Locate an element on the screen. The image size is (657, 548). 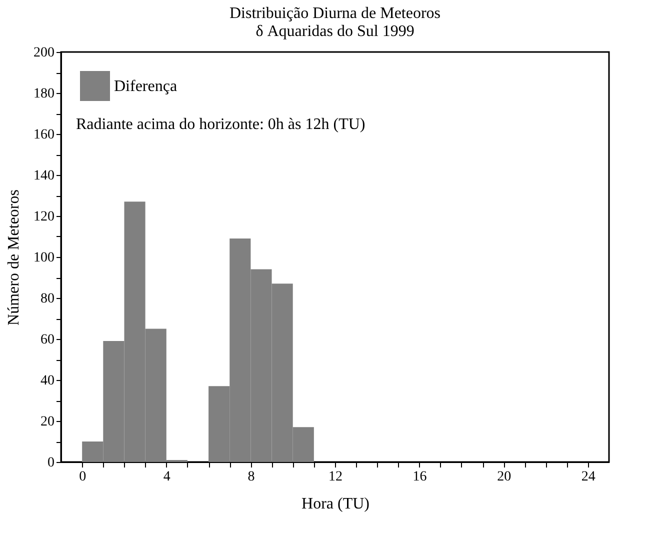
y-tick-label: 20 is located at coordinates (47, 422).